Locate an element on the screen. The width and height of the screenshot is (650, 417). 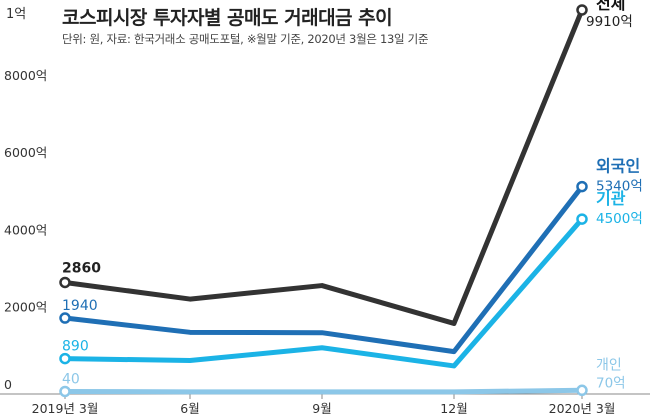
x-tick-label: 9월 is located at coordinates (321, 408).